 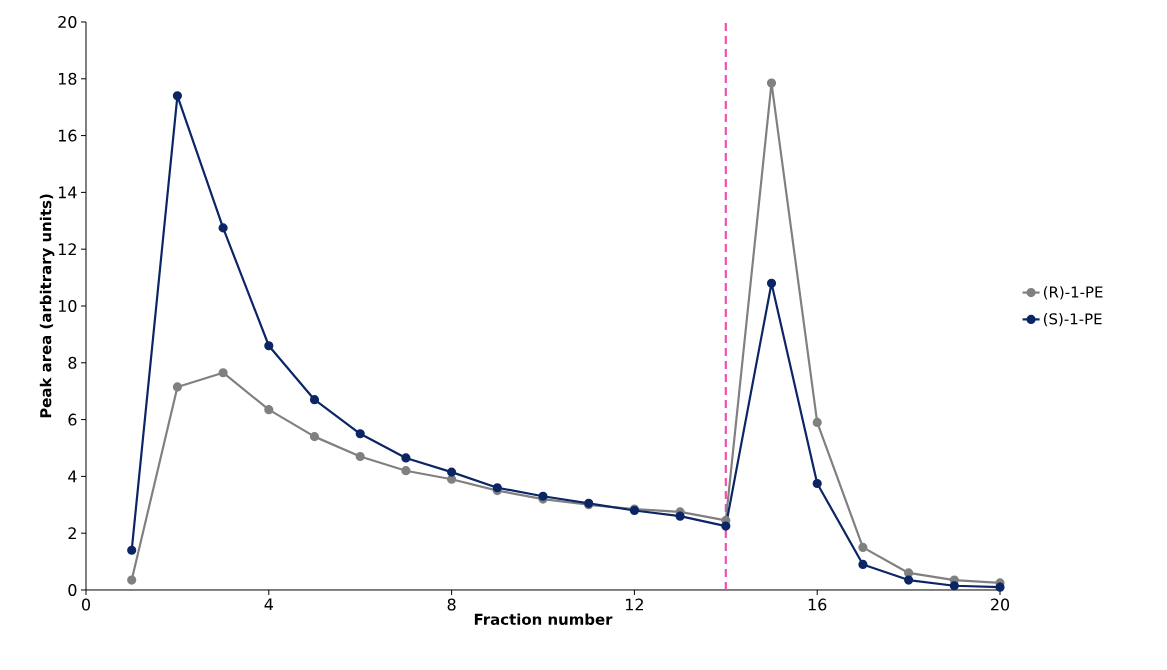 I want to click on y-tick-label: 2, so click(x=72, y=533).